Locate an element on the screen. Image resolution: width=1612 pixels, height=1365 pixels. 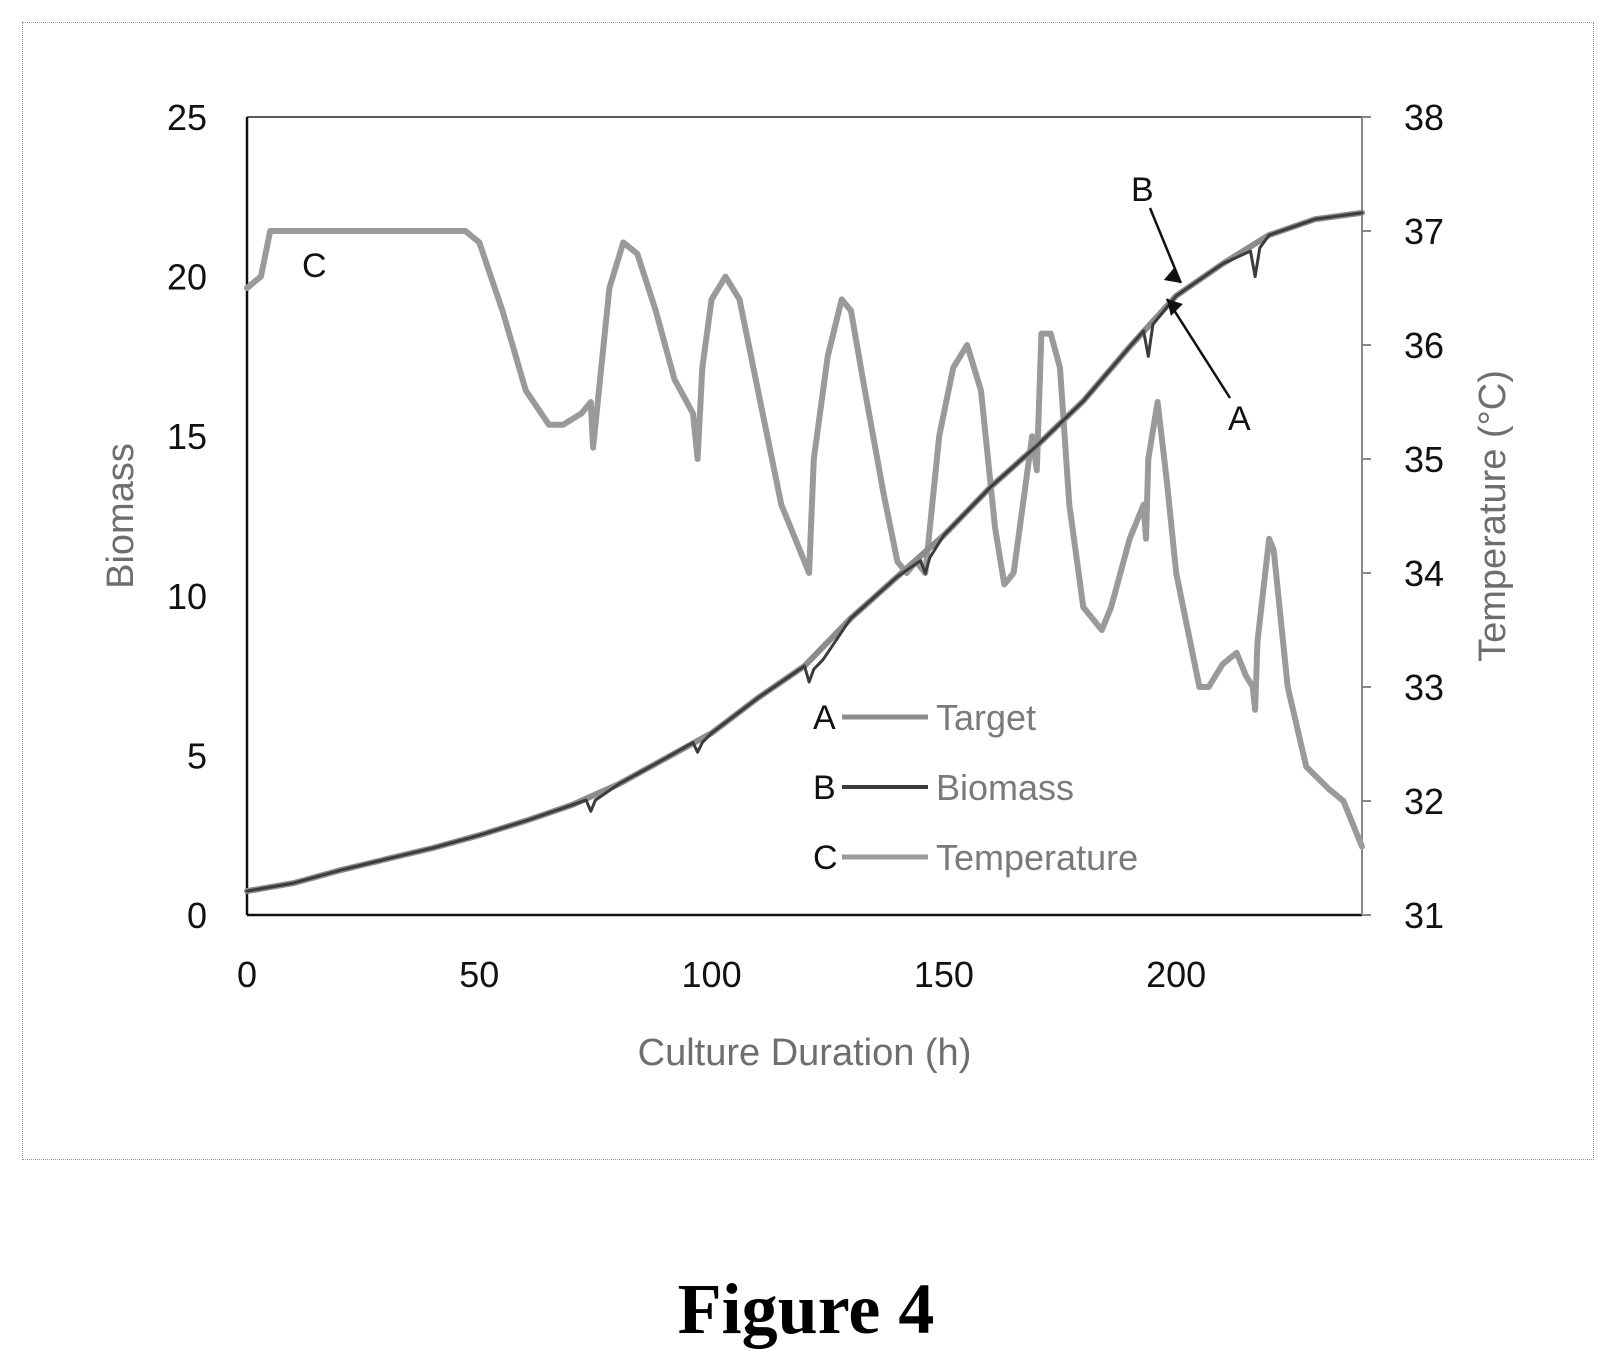
annotation-b: B is located at coordinates (1142, 190).